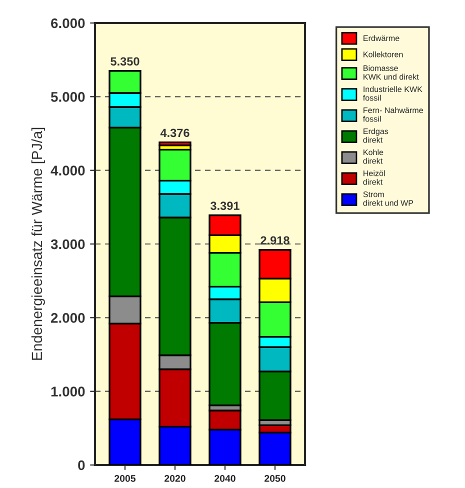 The width and height of the screenshot is (465, 488). I want to click on y-tick-label: 4.000, so click(67, 171).